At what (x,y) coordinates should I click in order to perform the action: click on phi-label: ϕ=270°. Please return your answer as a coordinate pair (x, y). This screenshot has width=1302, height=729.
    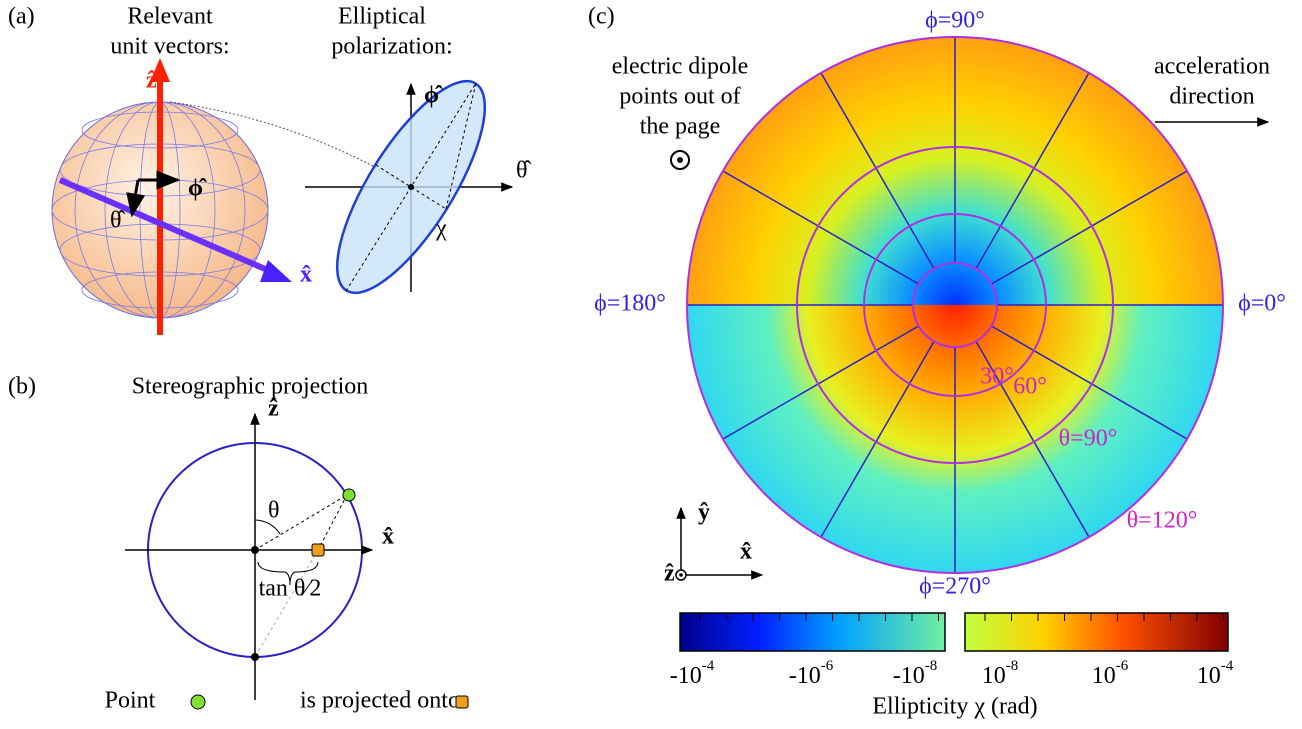
    Looking at the image, I should click on (955, 587).